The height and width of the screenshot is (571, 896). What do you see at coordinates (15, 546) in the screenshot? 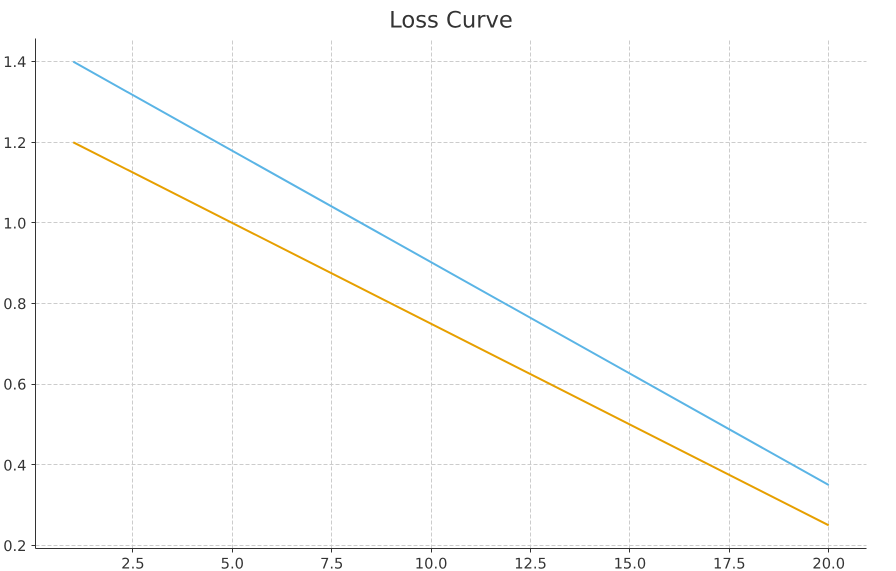
I see `y-tick-label: 0.2` at bounding box center [15, 546].